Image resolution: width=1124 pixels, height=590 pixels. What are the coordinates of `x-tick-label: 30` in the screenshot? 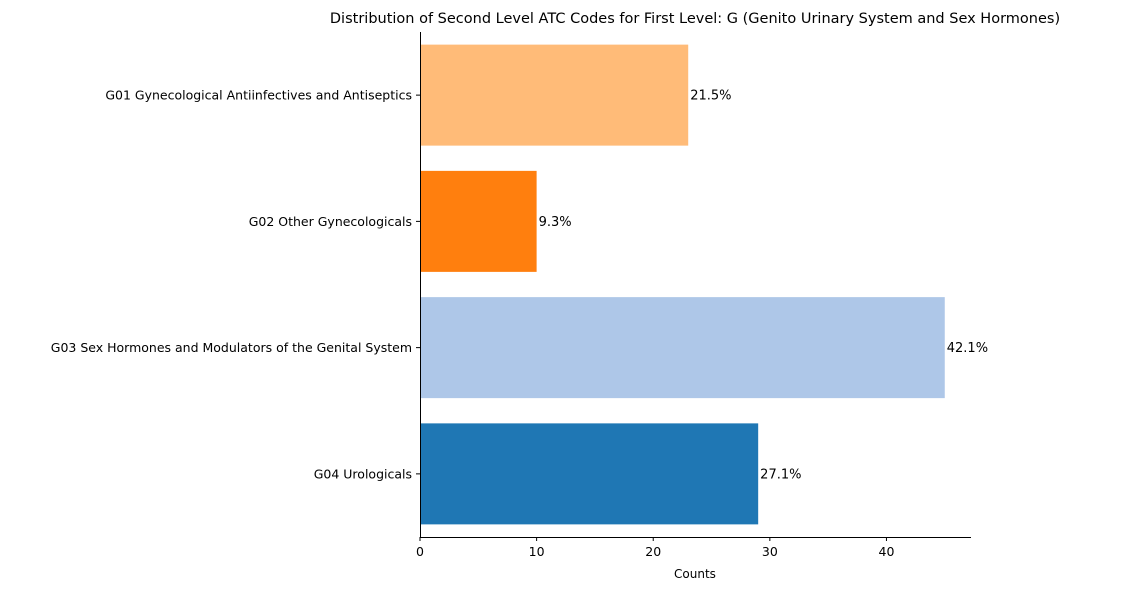 It's located at (770, 551).